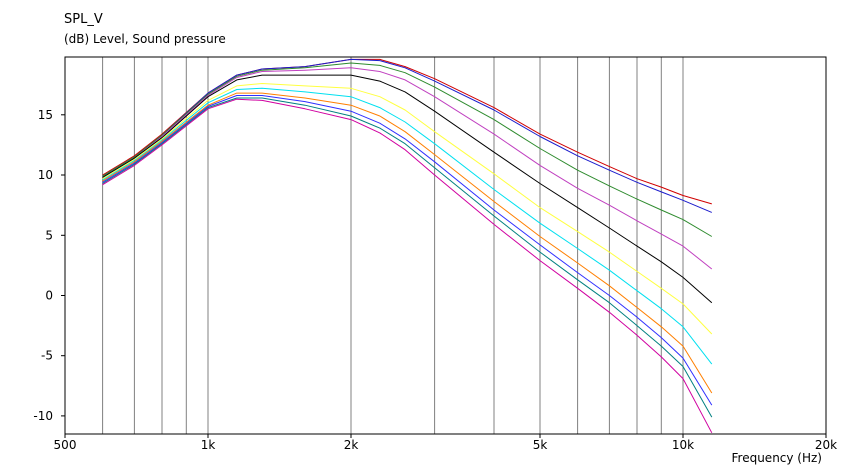 This screenshot has height=469, width=844. I want to click on chart-title: SPL_V, so click(83, 19).